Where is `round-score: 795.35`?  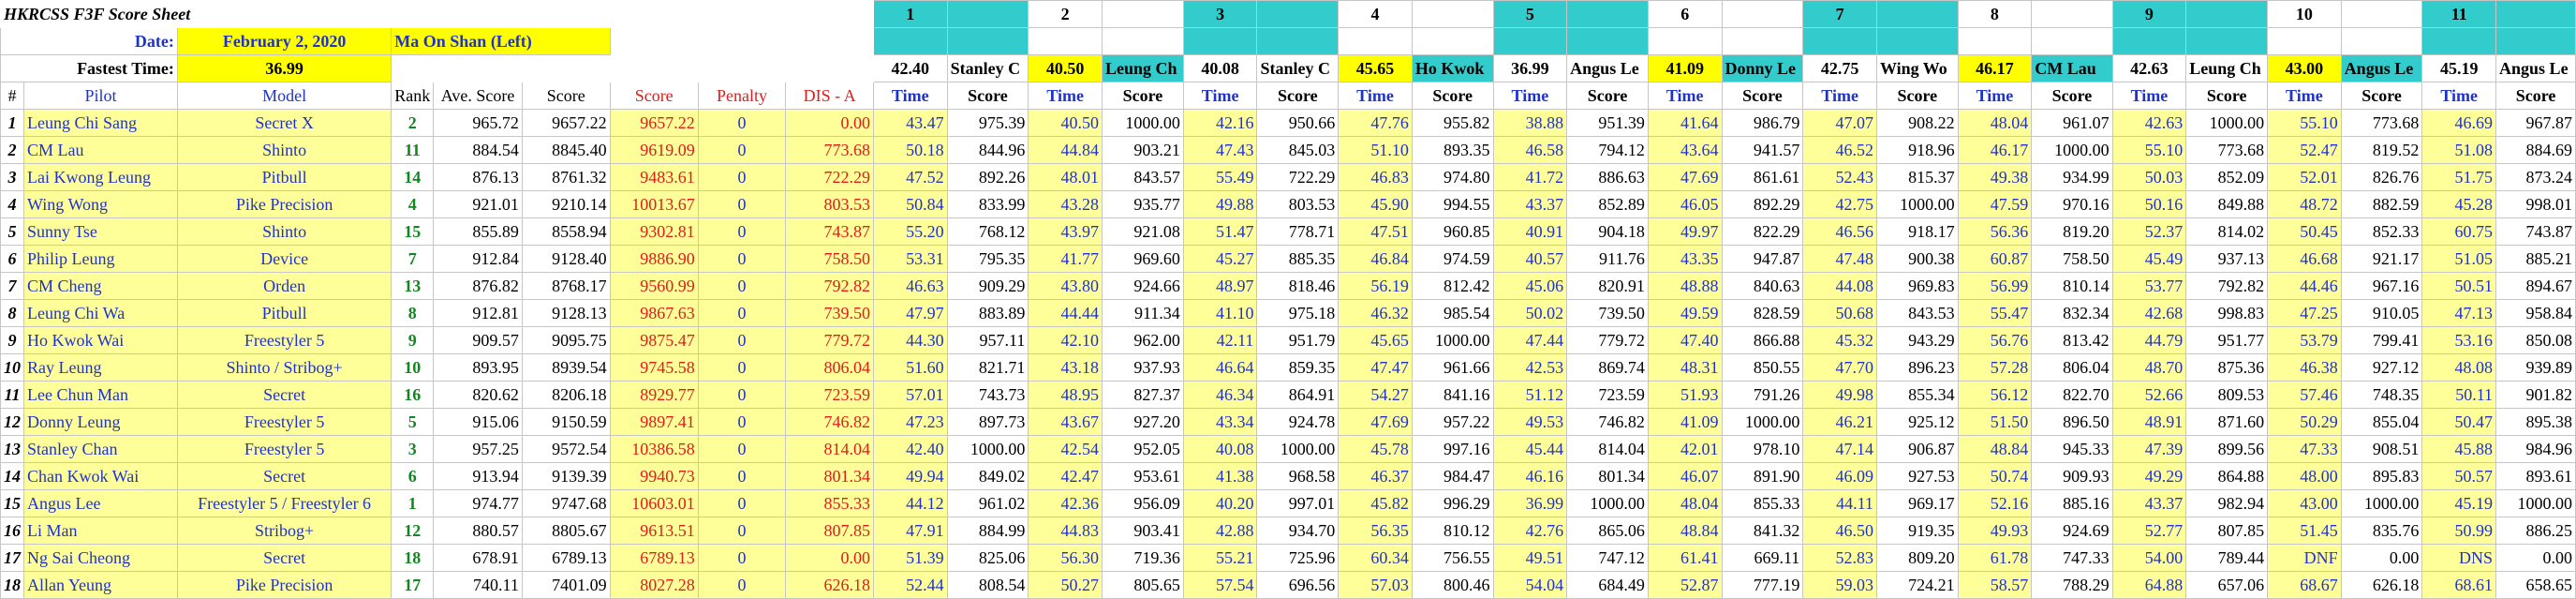 round-score: 795.35 is located at coordinates (988, 259).